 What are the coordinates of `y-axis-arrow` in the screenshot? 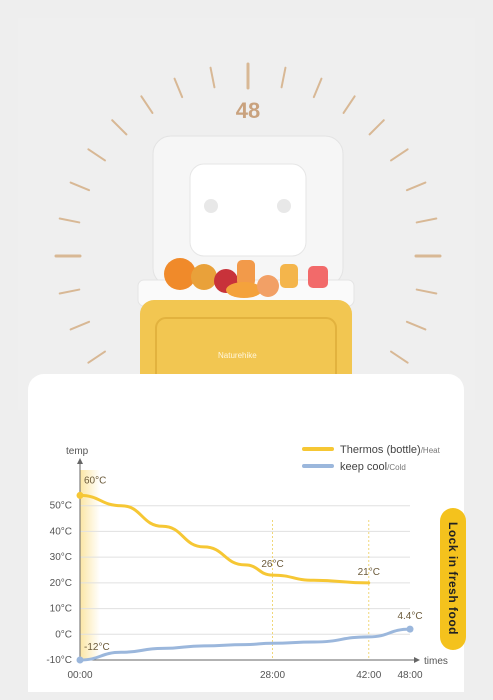 It's located at (80, 461).